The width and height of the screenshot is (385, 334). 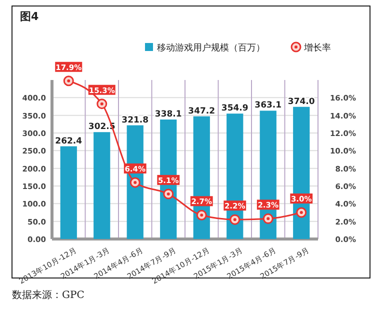 What do you see at coordinates (301, 101) in the screenshot?
I see `data-label: 374.0` at bounding box center [301, 101].